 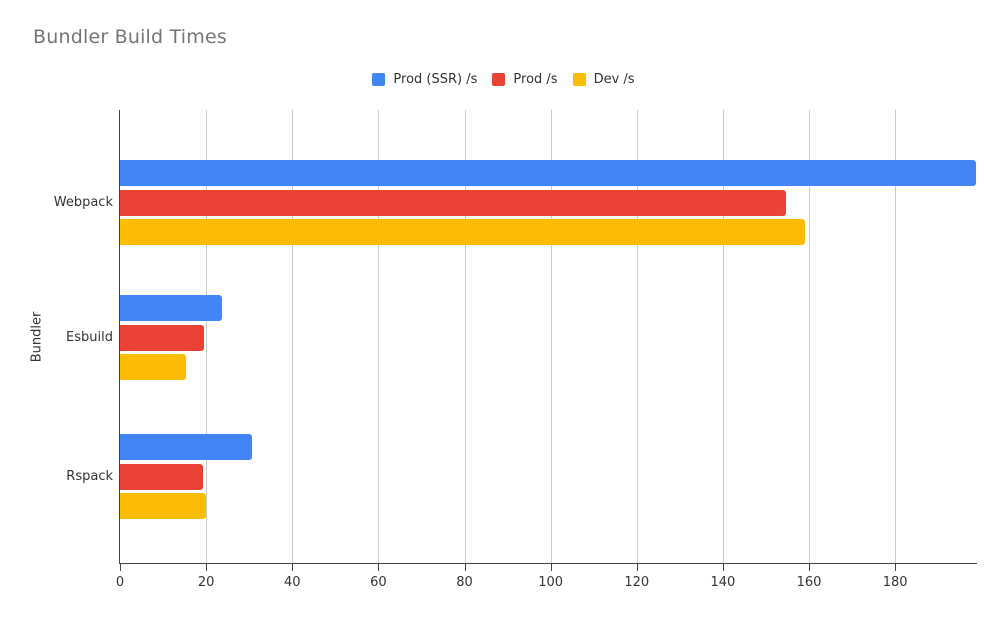 What do you see at coordinates (551, 582) in the screenshot?
I see `x-axis-label-100: 100` at bounding box center [551, 582].